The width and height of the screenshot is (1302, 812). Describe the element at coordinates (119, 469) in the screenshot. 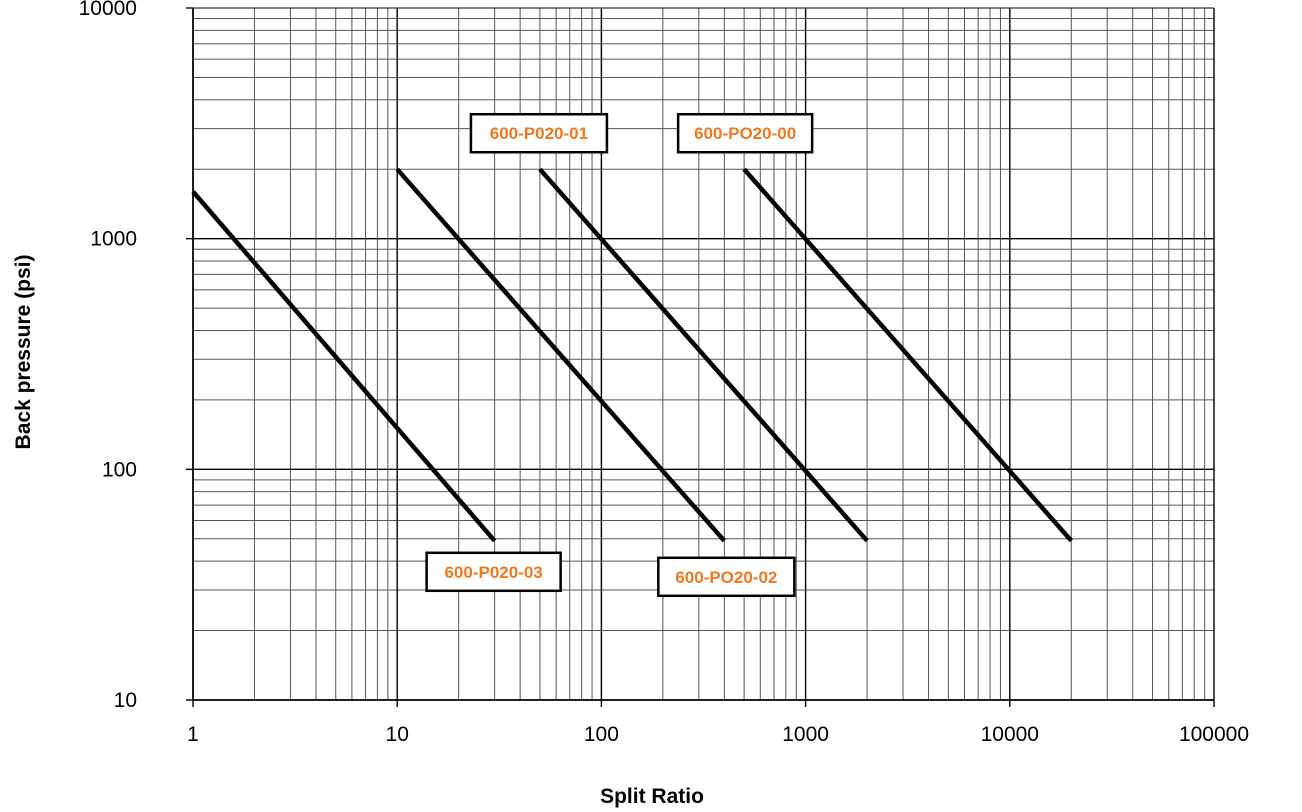

I see `y-tick-label: 100` at that location.